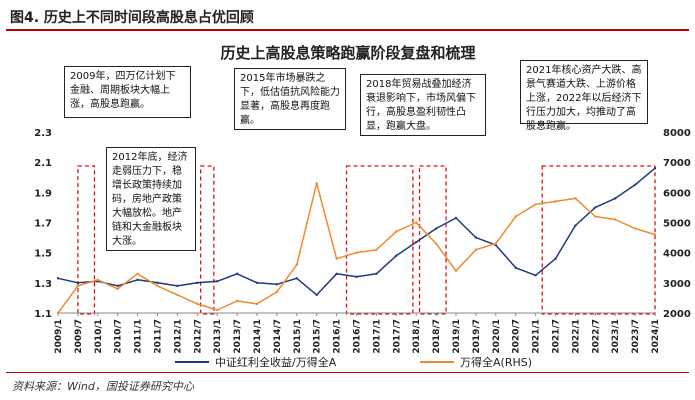 The height and width of the screenshot is (400, 695). What do you see at coordinates (347, 17) in the screenshot?
I see `figure-title-bar: 图4. 历史上不同时间段高股息占优回顾` at bounding box center [347, 17].